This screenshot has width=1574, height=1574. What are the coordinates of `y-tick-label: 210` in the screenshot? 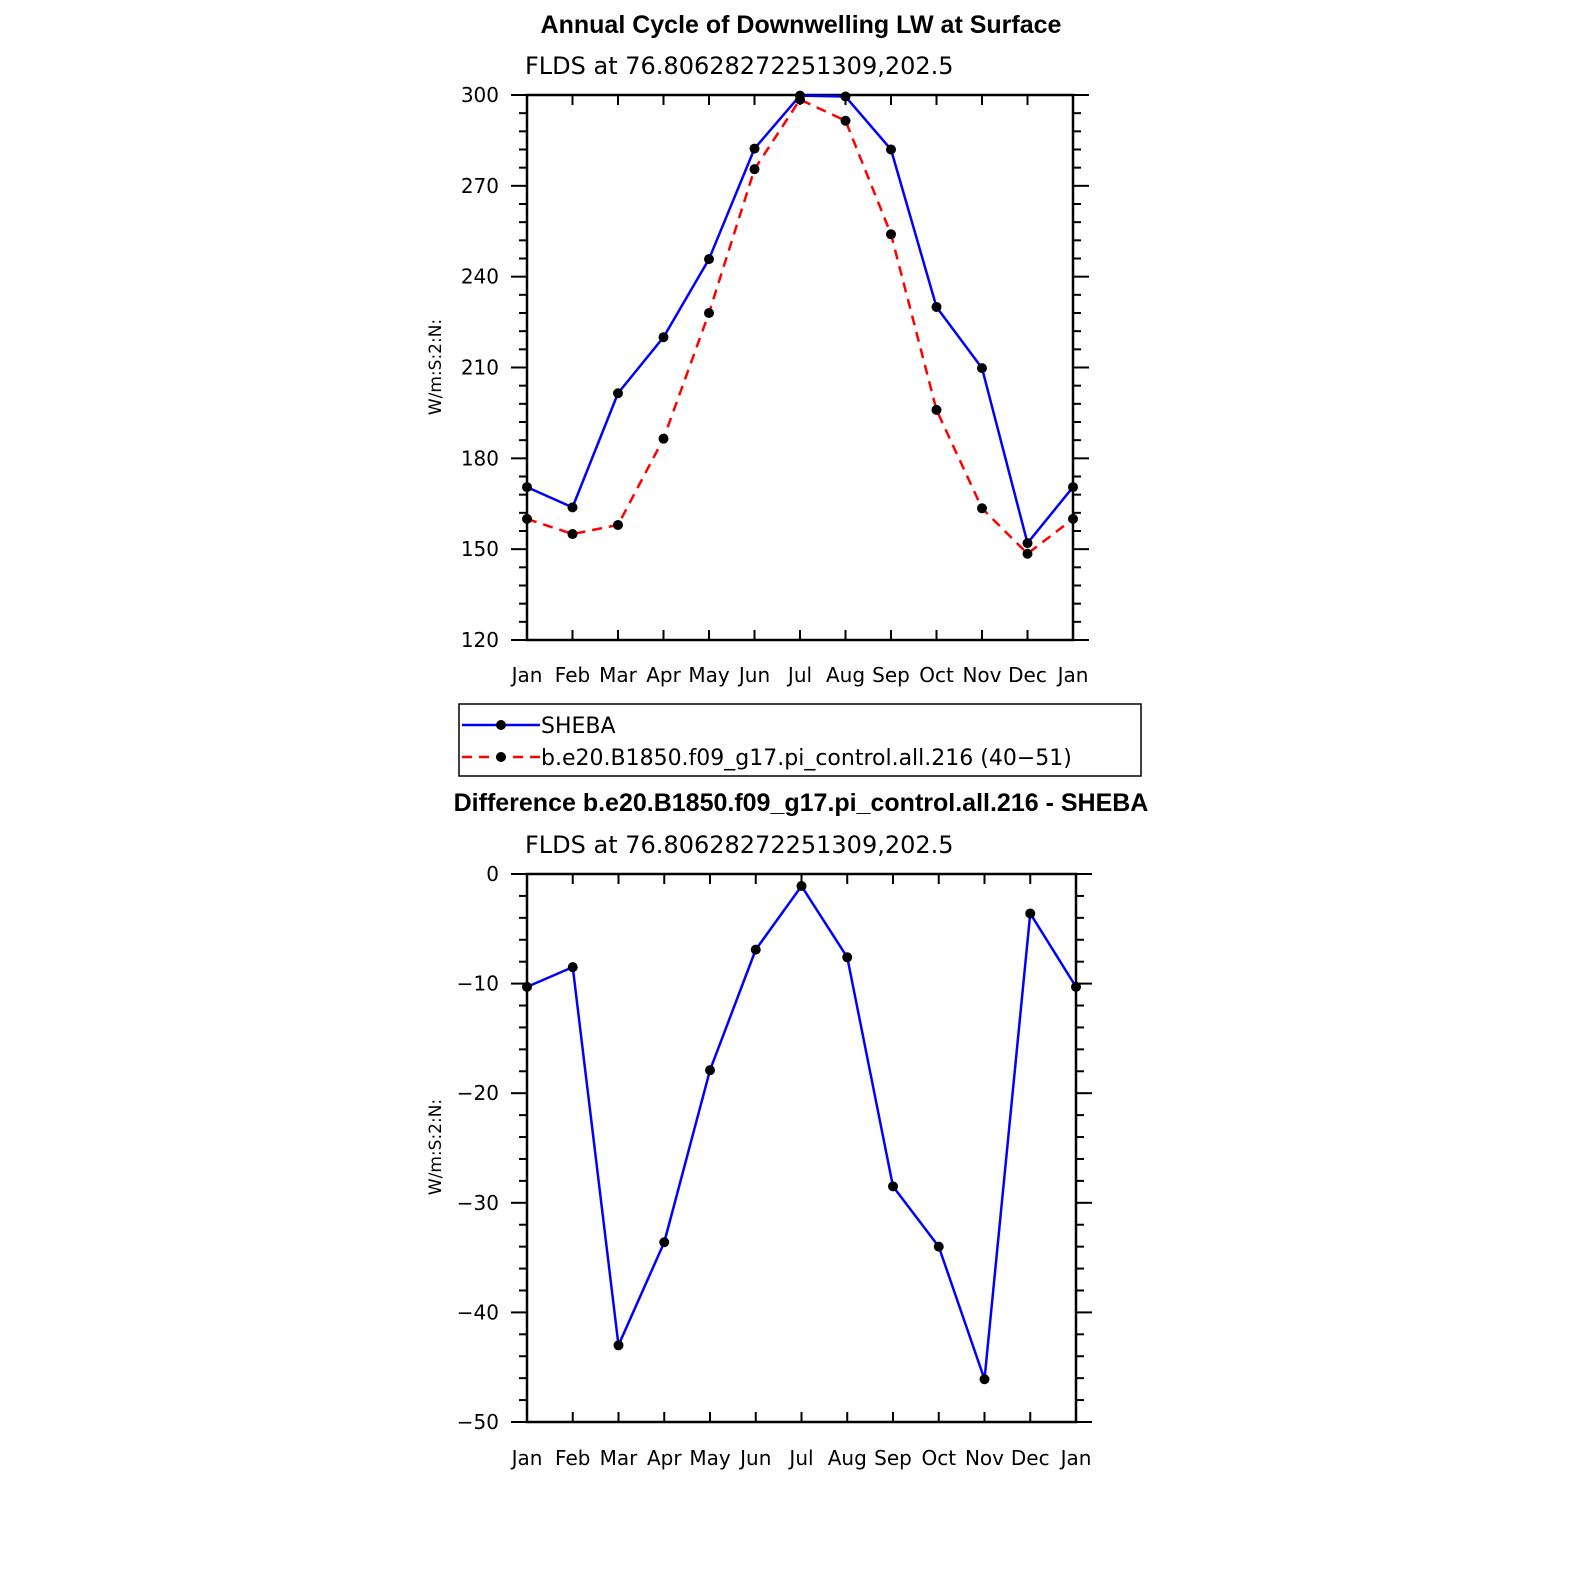 It's located at (480, 368).